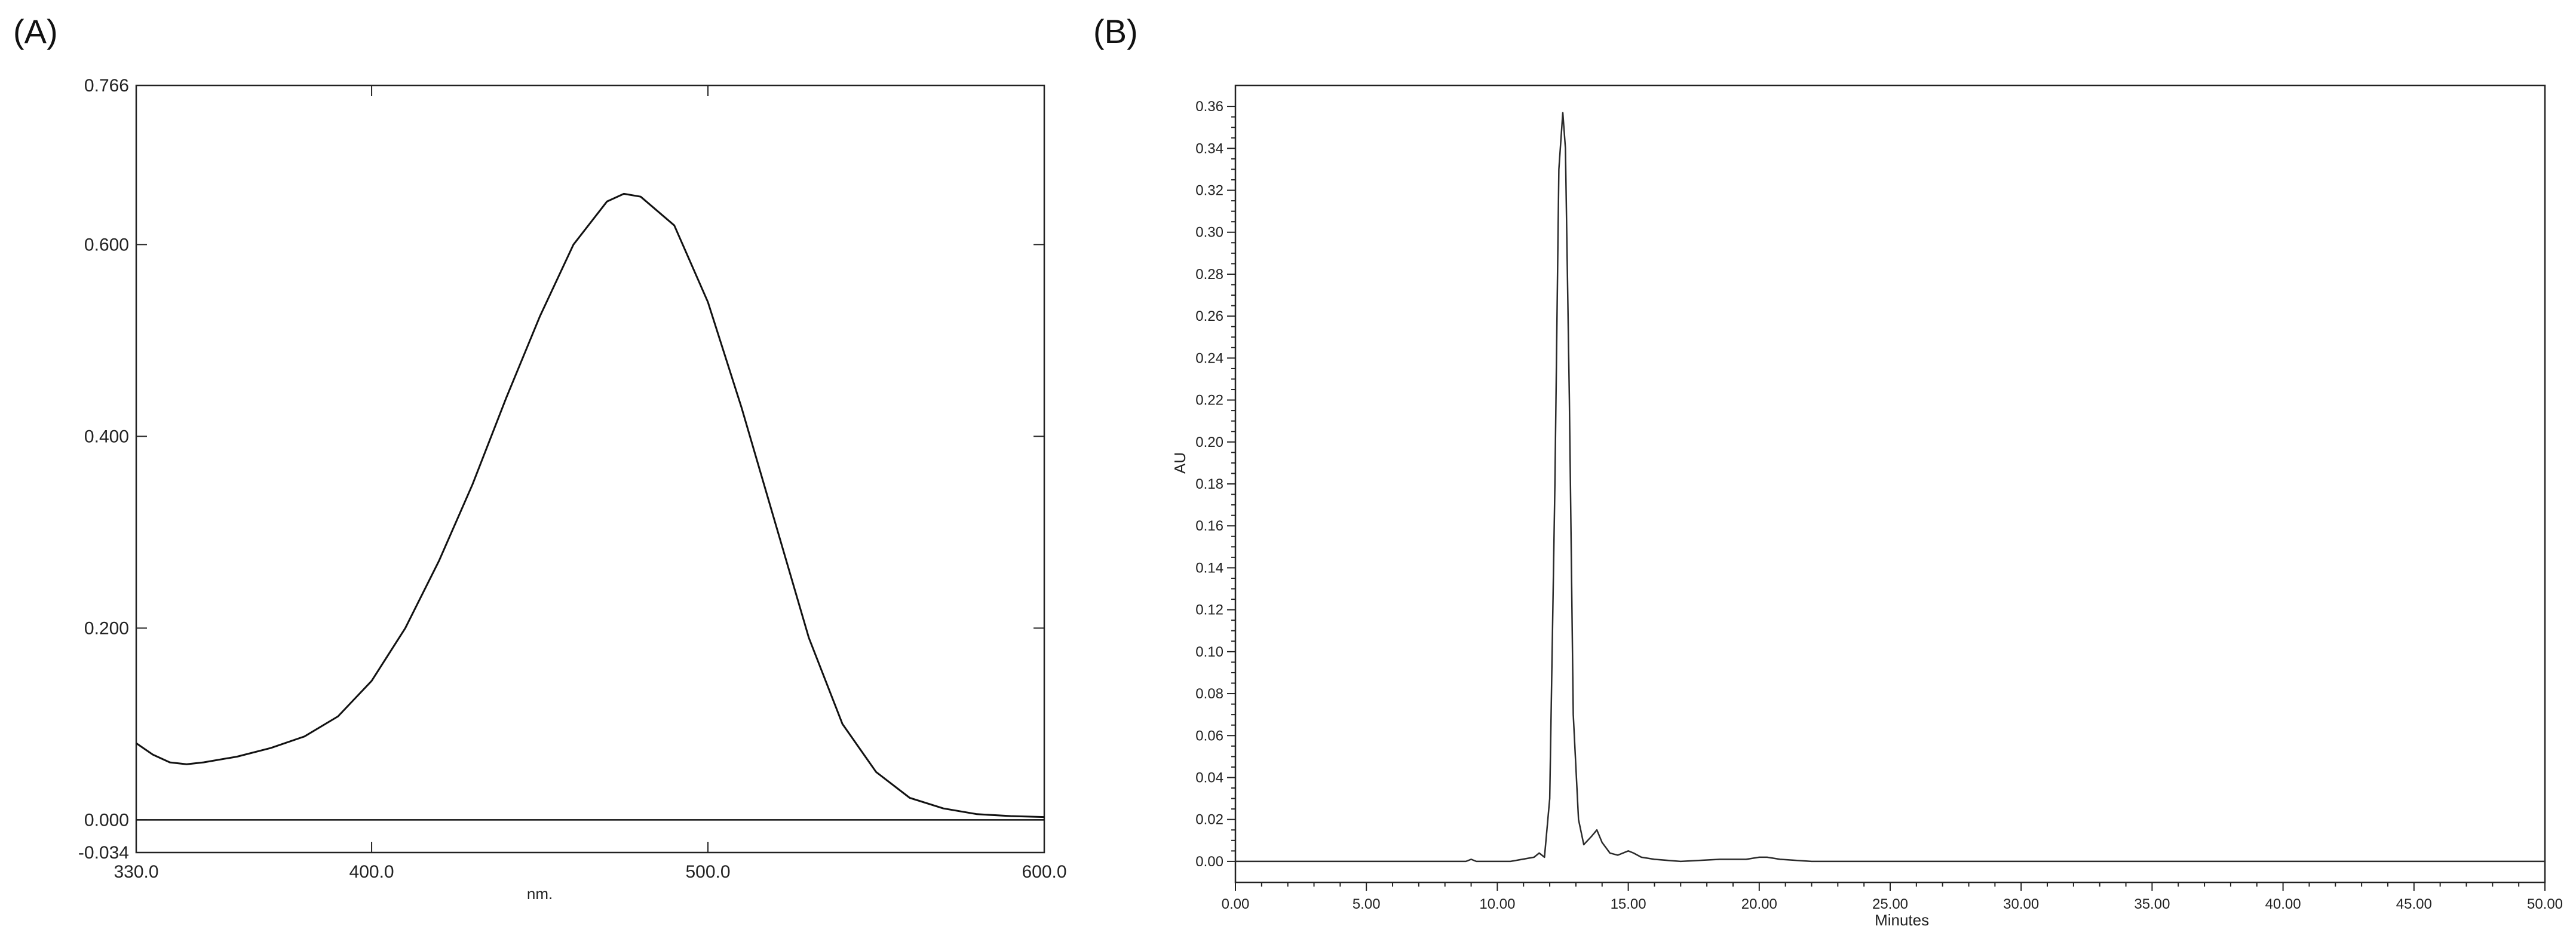 This screenshot has height=926, width=2576. I want to click on y-tick-label-a: 0.600, so click(106, 245).